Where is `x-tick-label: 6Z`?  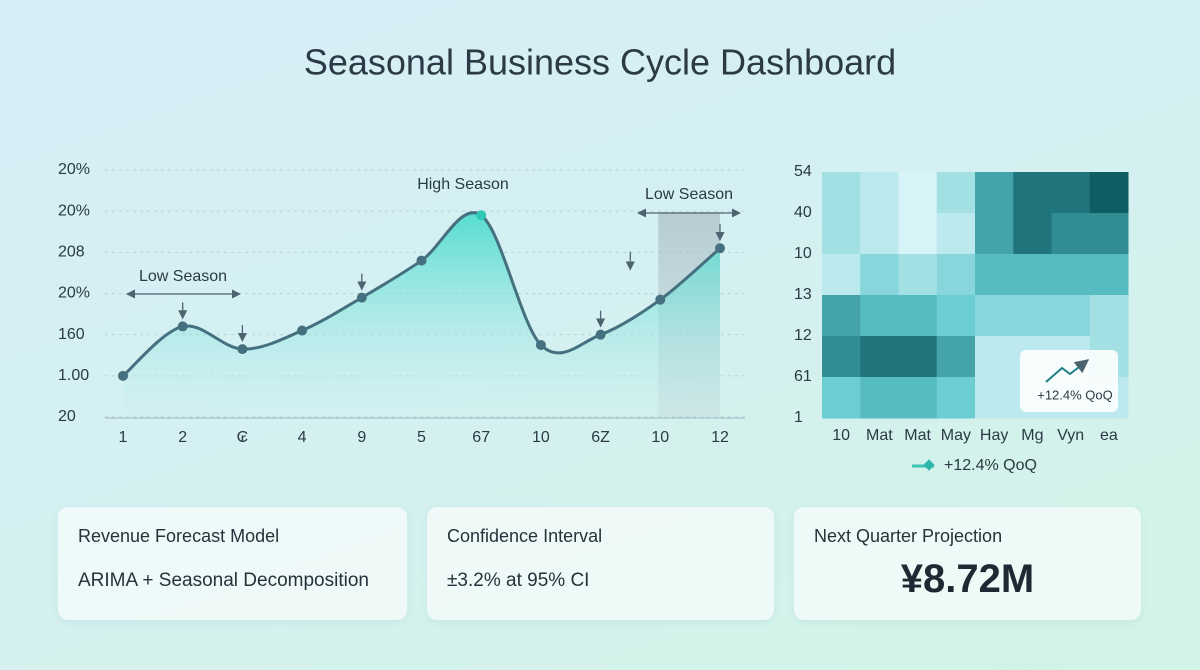
x-tick-label: 6Z is located at coordinates (600, 437).